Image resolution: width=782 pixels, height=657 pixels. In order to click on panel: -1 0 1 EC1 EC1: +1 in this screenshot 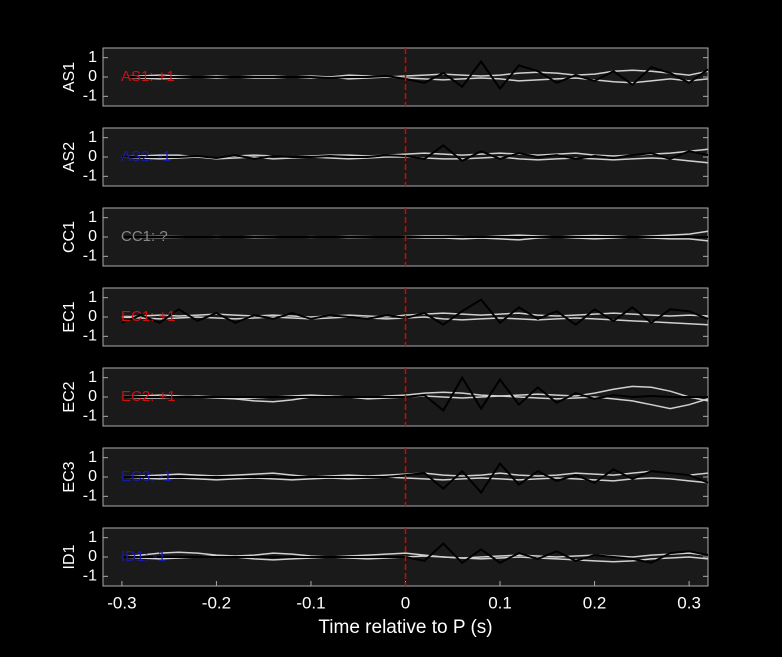, I will do `click(385, 317)`.